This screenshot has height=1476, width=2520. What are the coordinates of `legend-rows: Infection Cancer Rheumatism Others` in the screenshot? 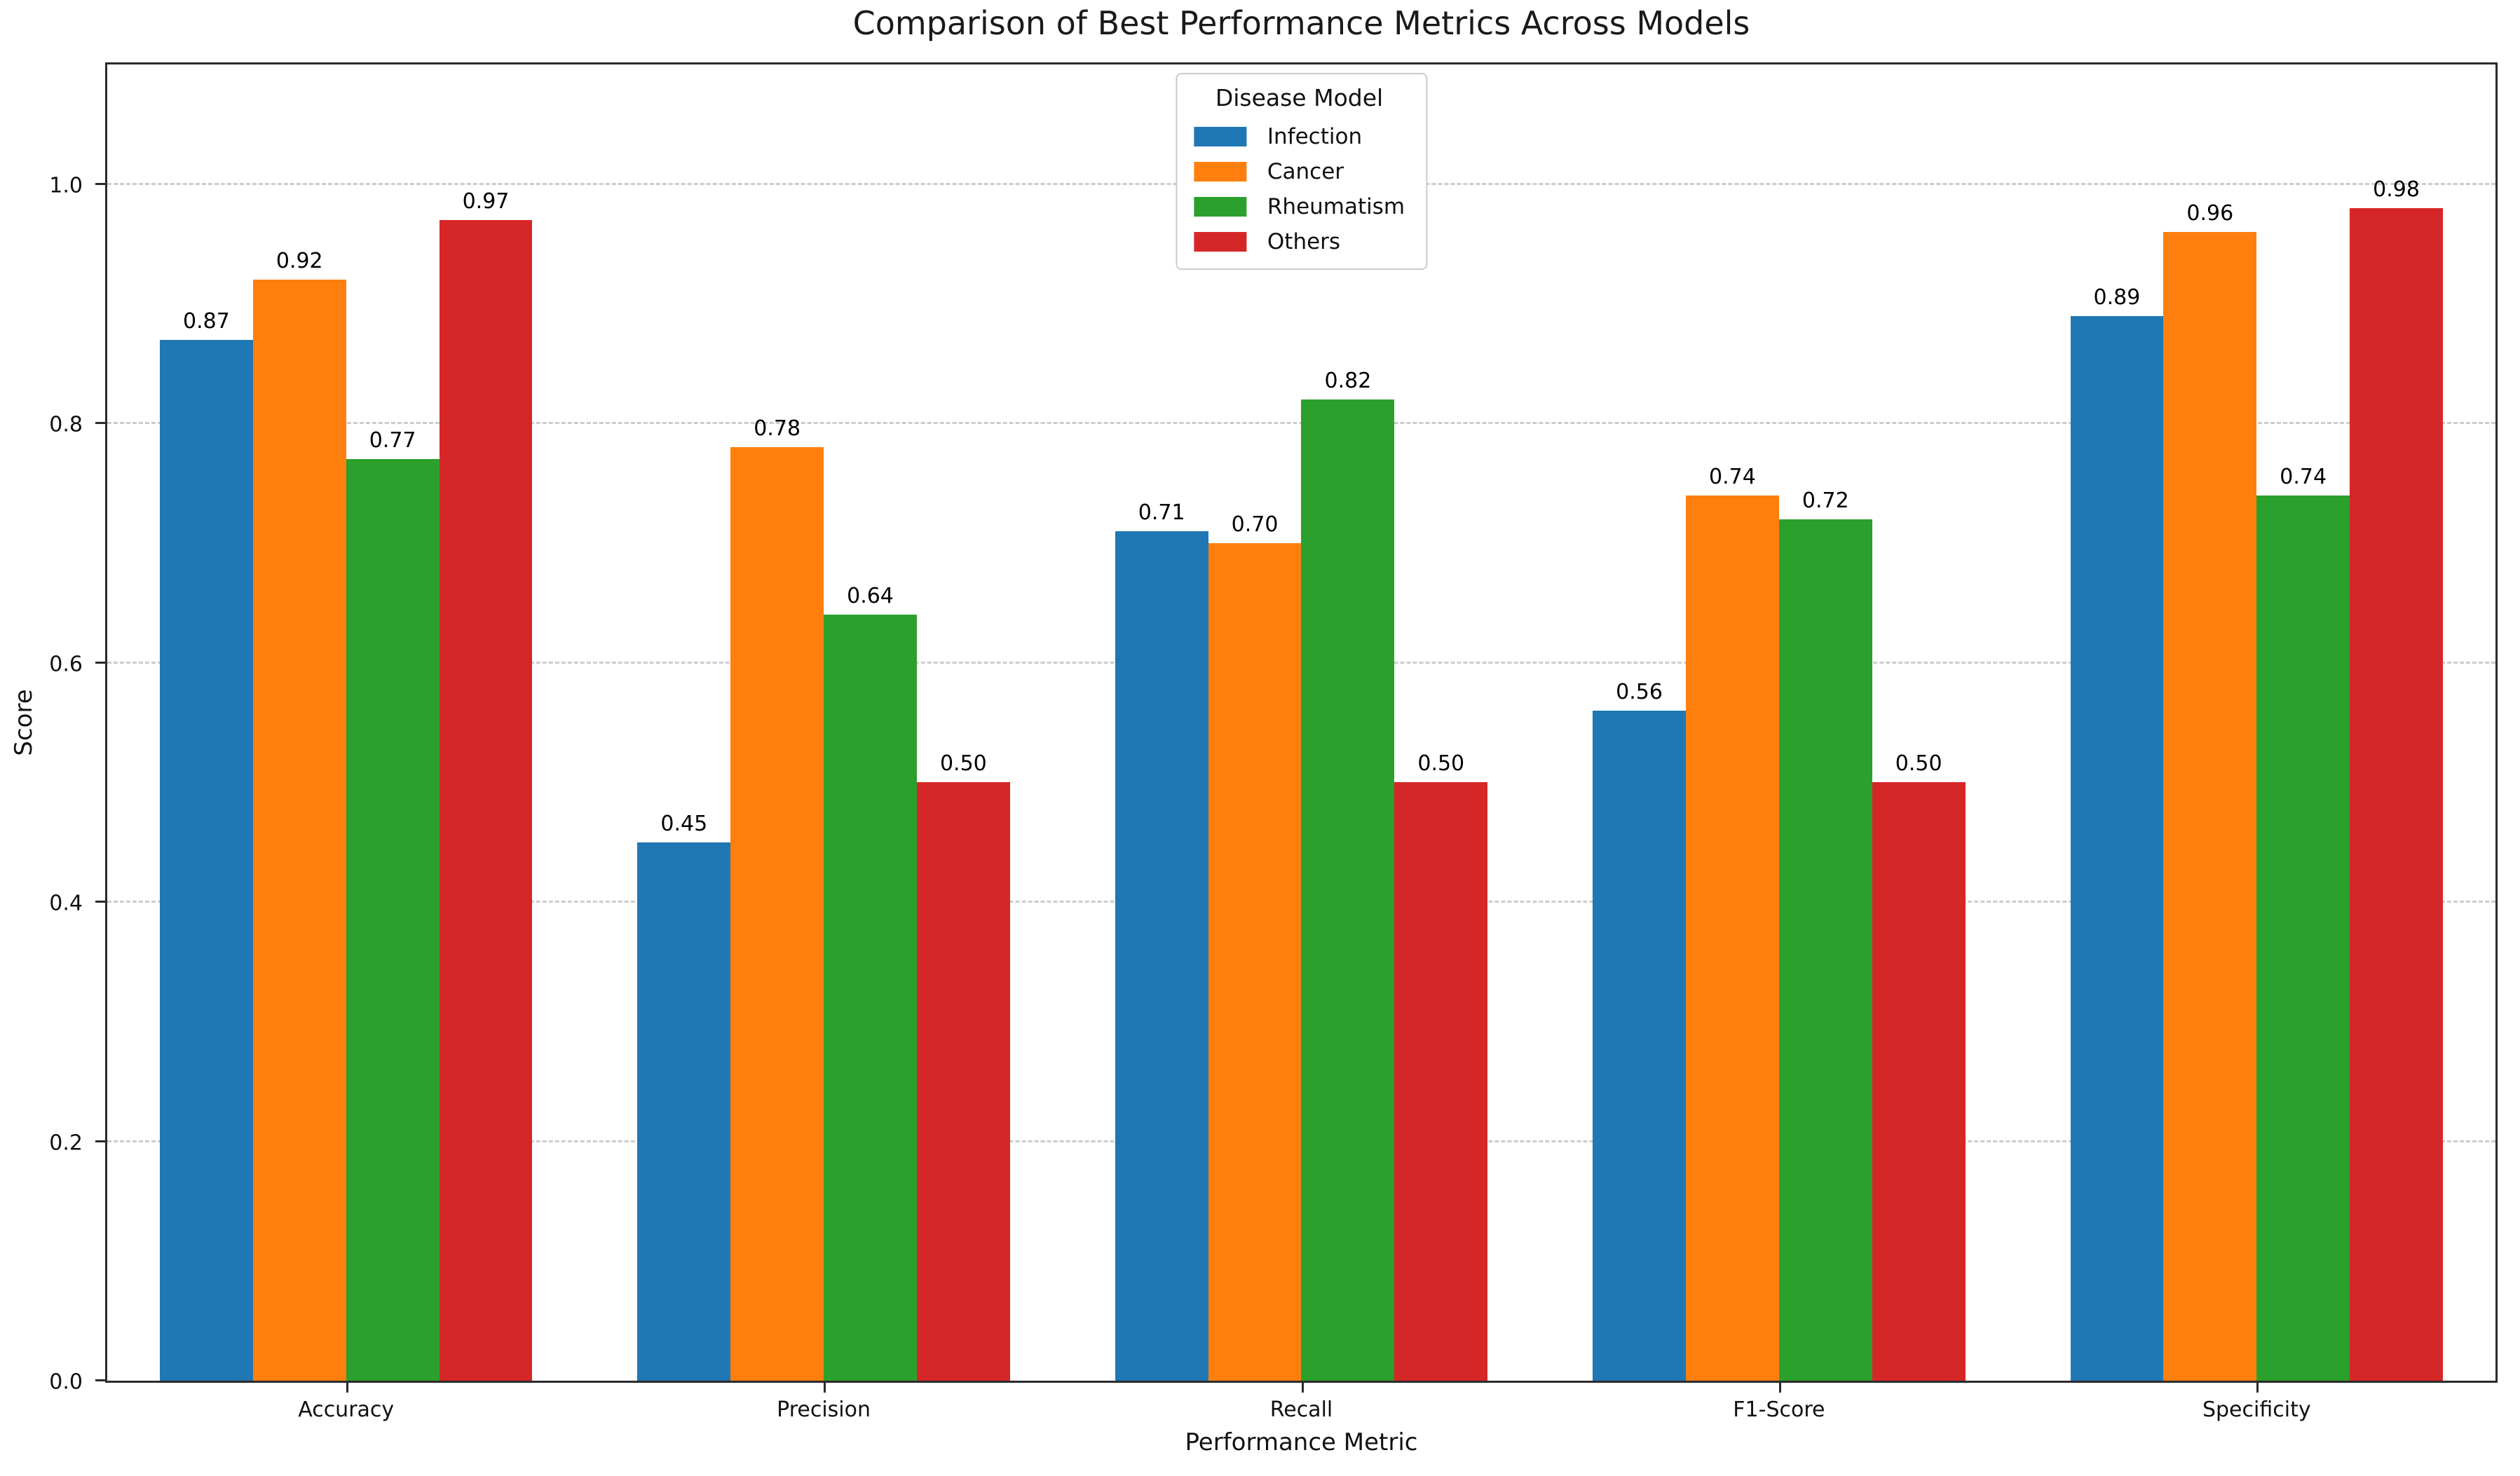 It's located at (1299, 189).